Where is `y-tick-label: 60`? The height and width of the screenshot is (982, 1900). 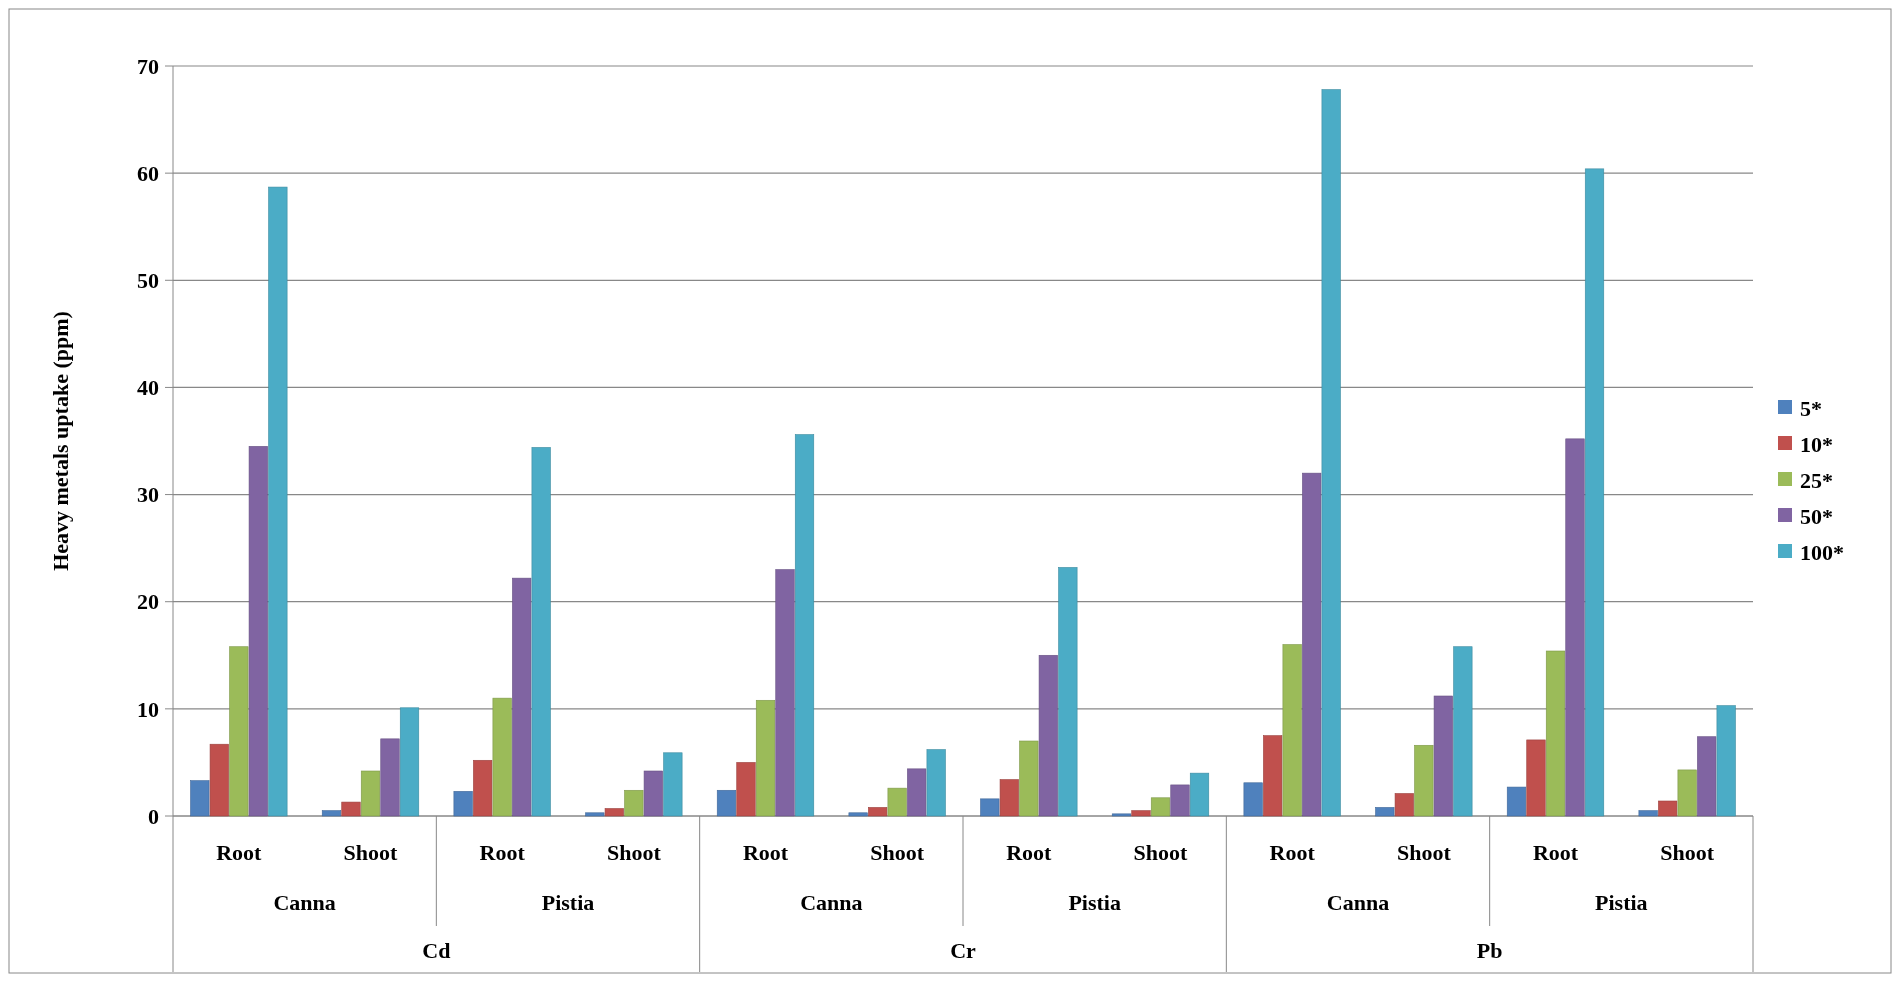 y-tick-label: 60 is located at coordinates (148, 173).